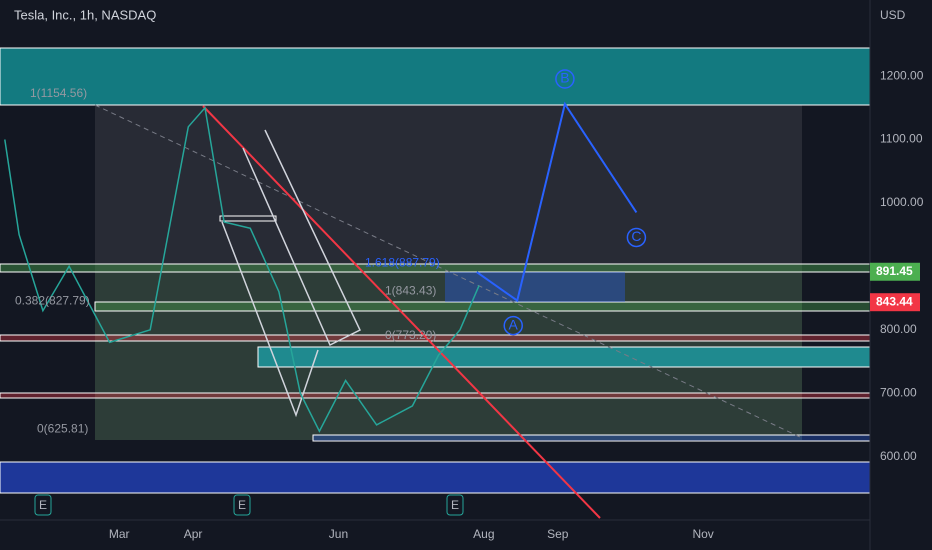 The height and width of the screenshot is (550, 932). I want to click on x-tick-label: Aug, so click(483, 534).